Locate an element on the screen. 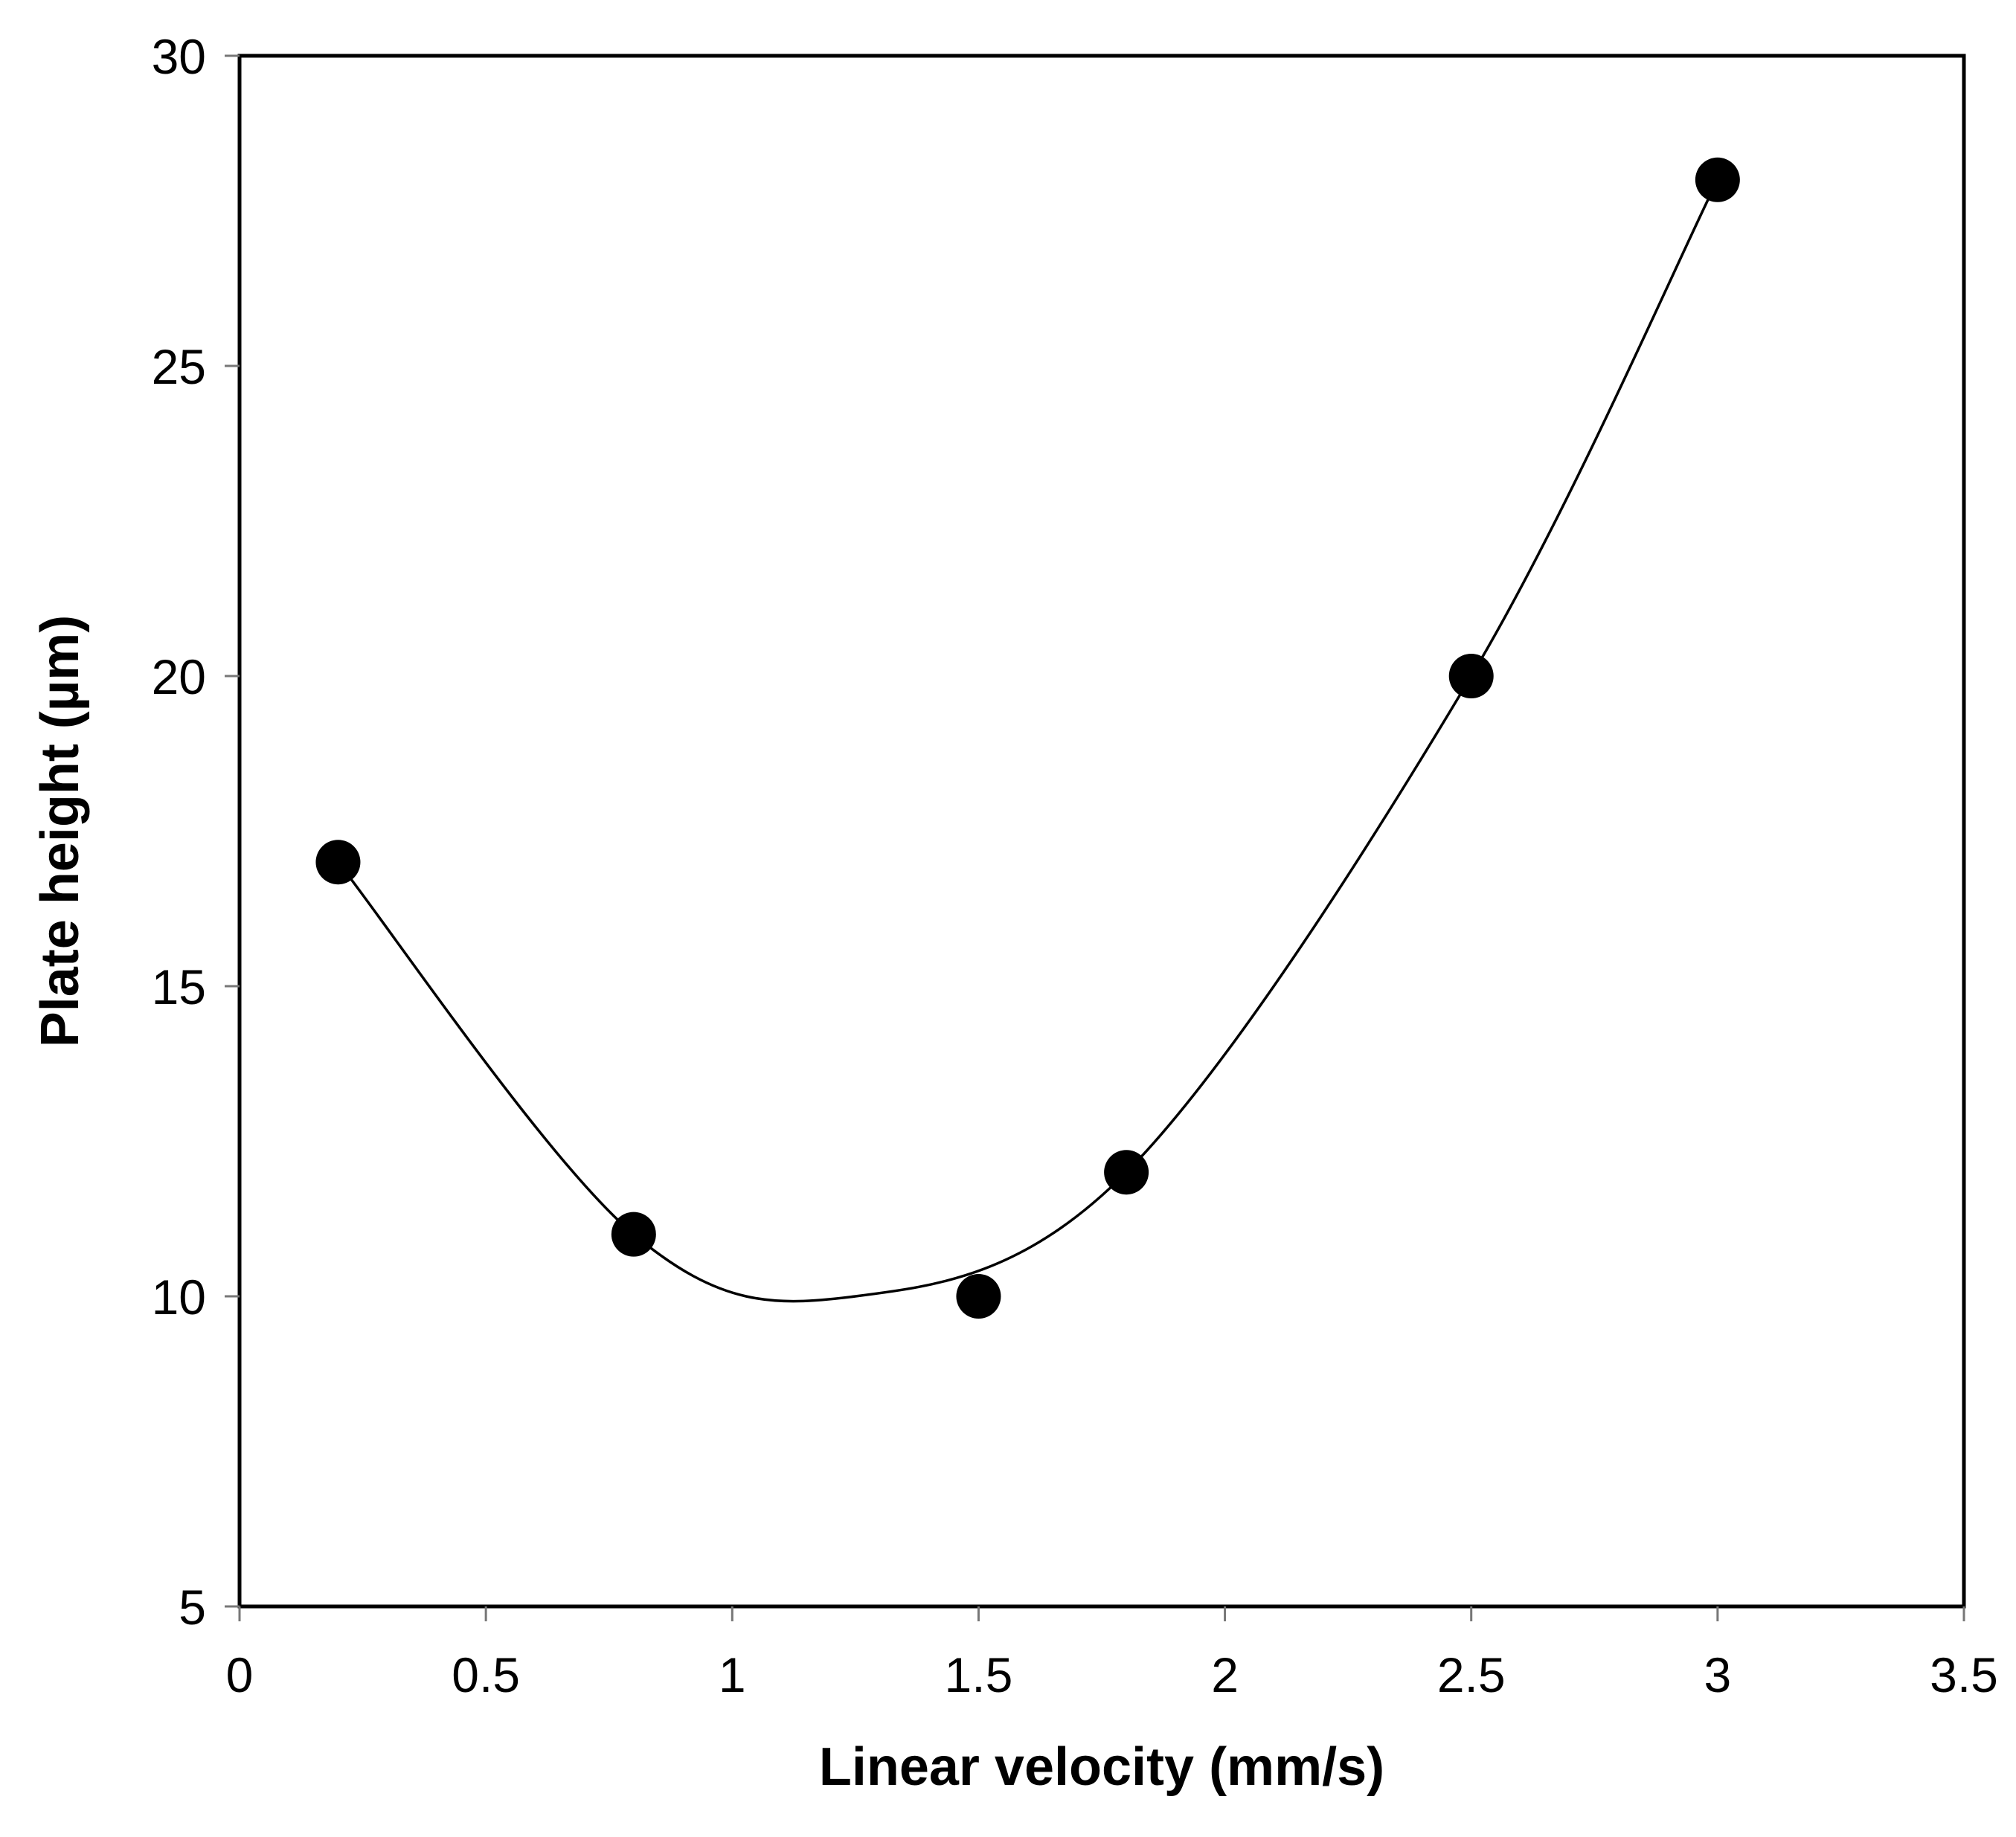 This screenshot has width=2016, height=1837. y-tick-label: 15 is located at coordinates (179, 986).